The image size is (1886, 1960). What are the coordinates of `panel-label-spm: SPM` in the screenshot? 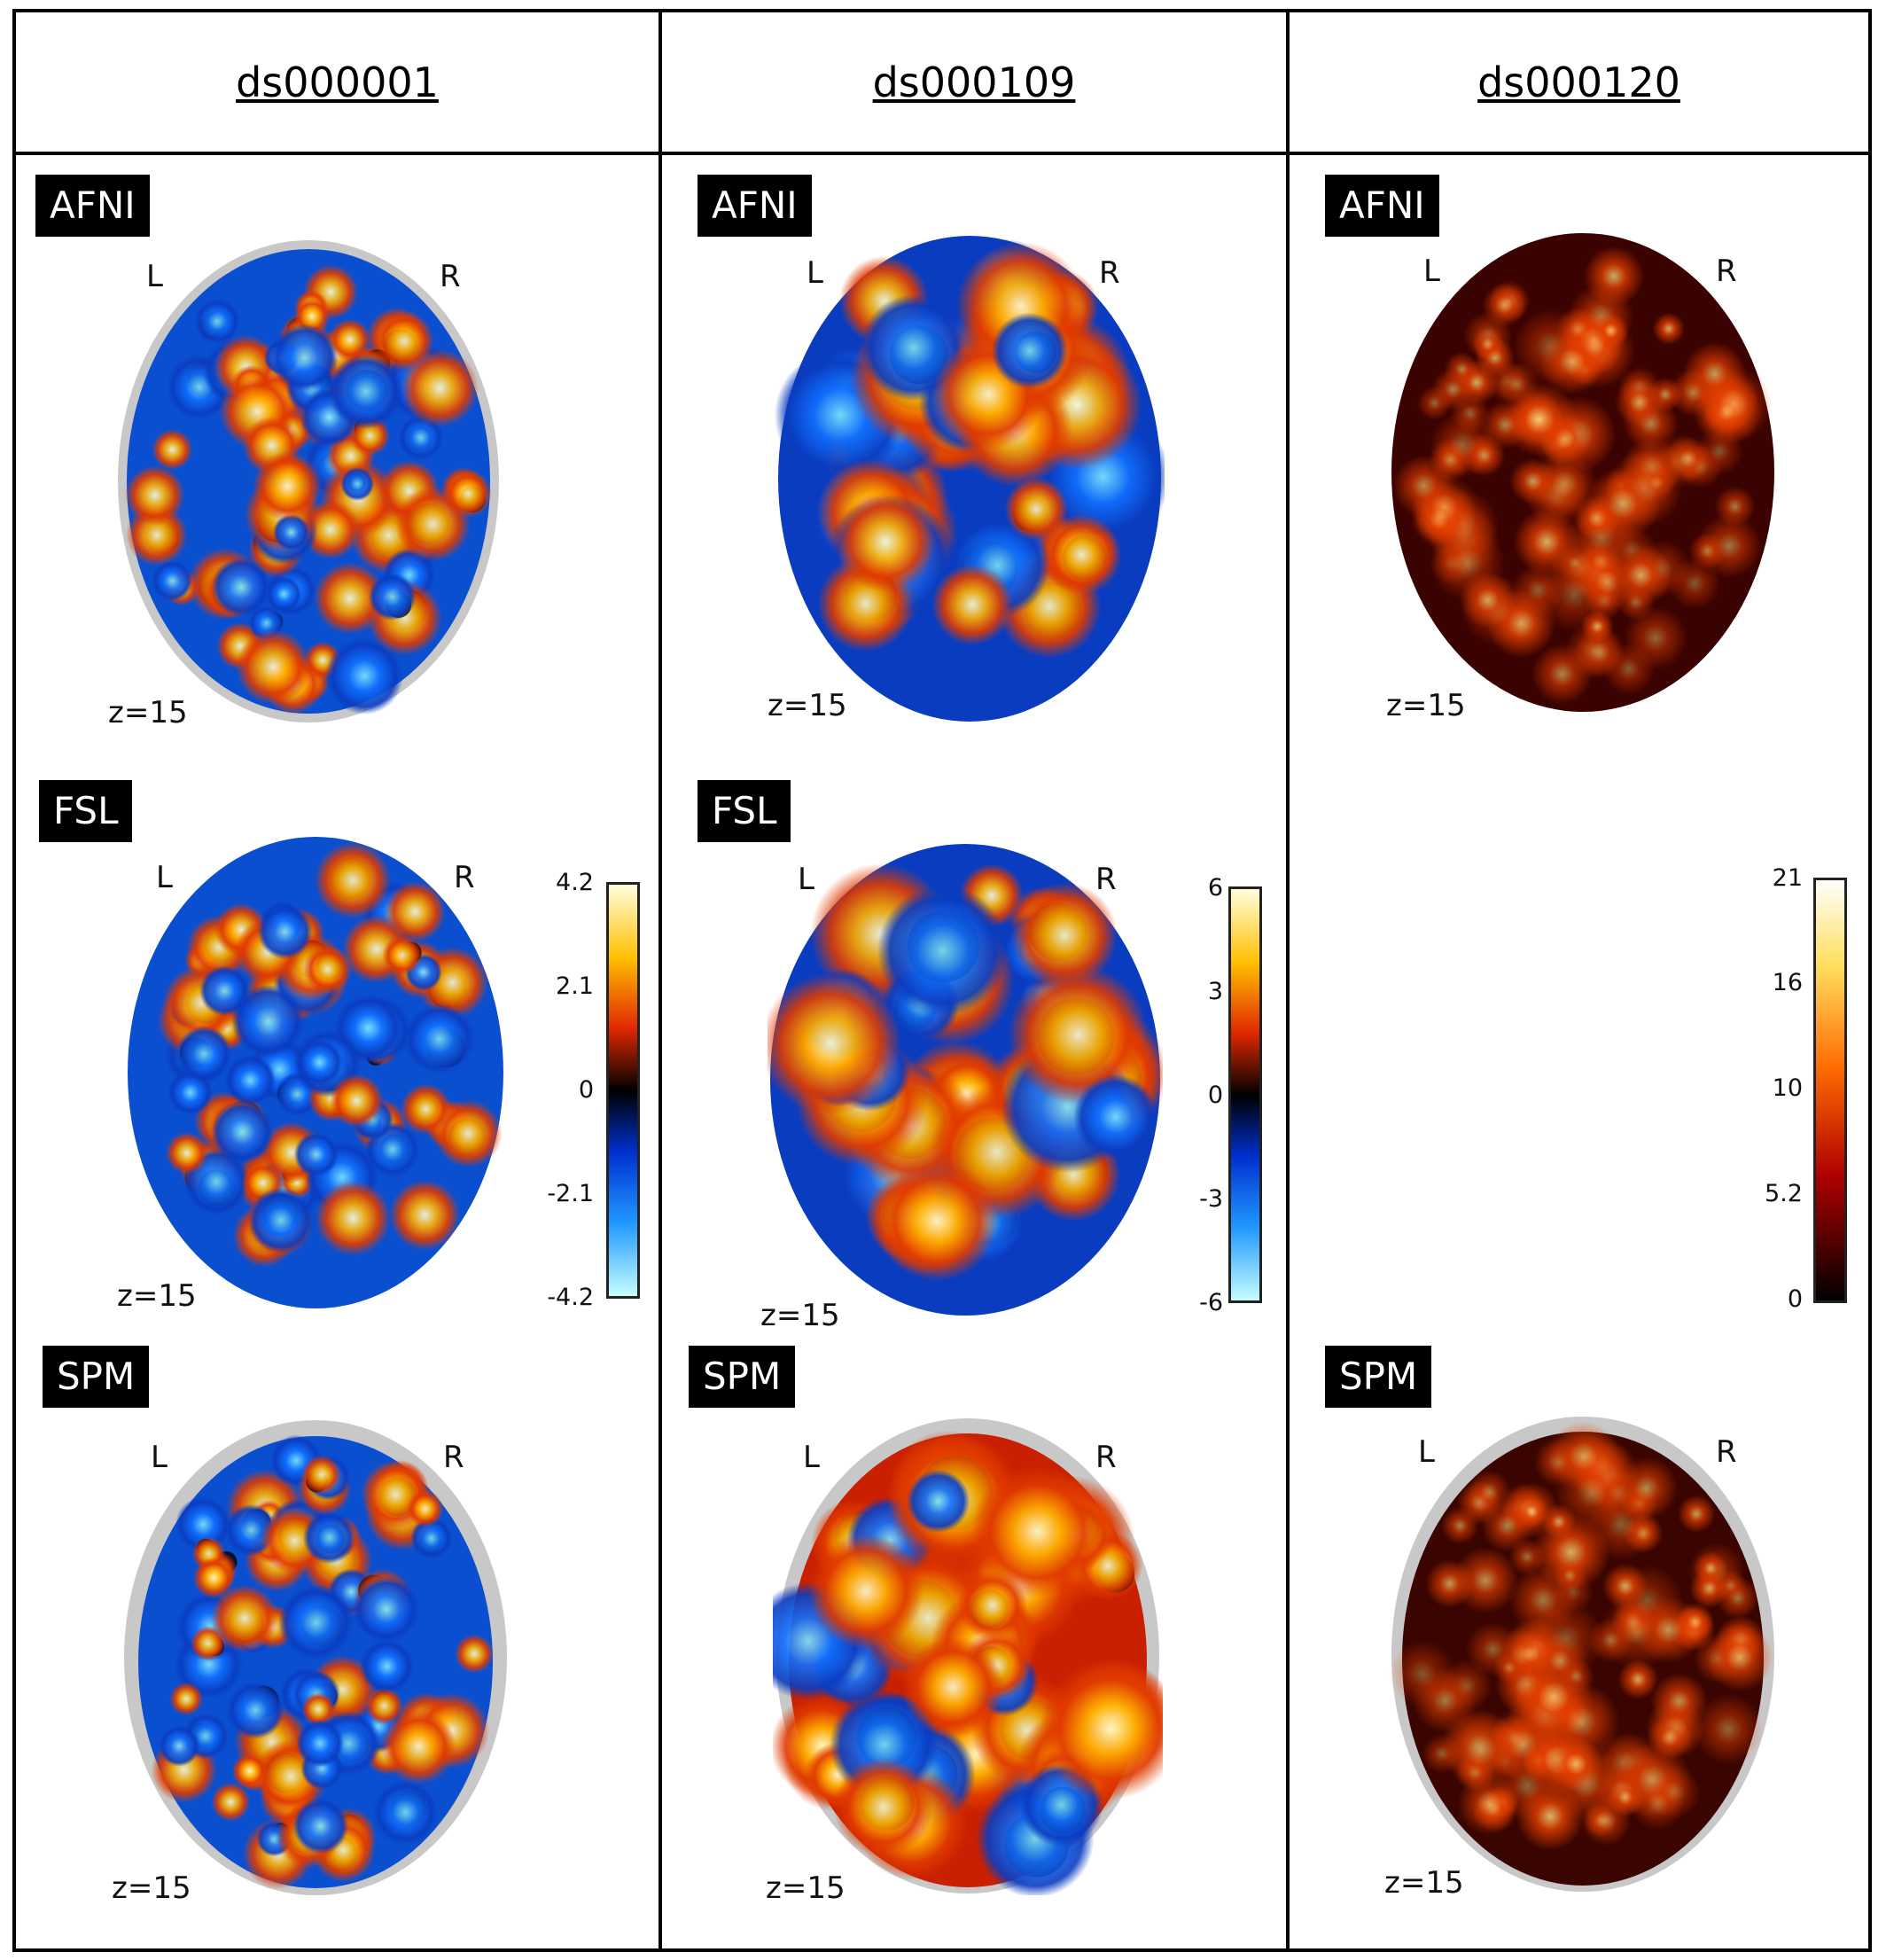 It's located at (742, 1377).